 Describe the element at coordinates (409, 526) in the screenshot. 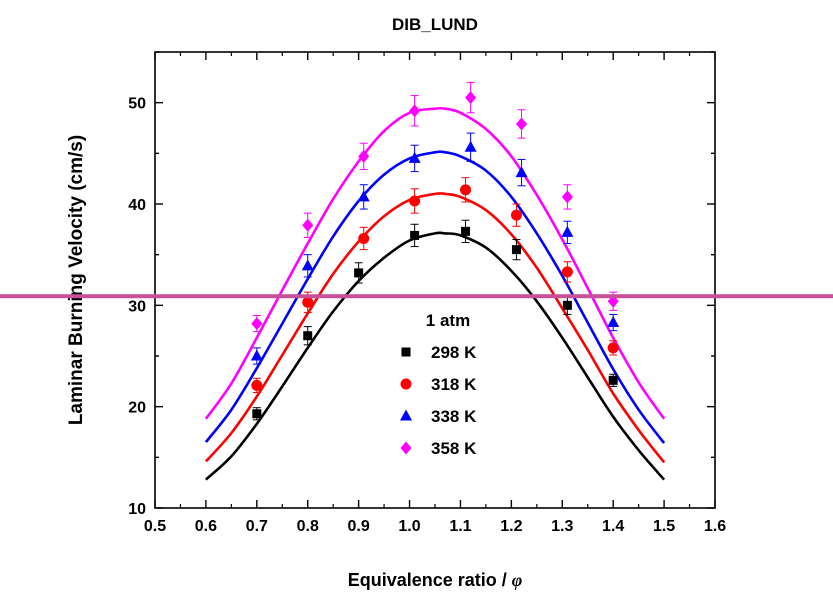

I see `x-tick-label: 1.0` at that location.